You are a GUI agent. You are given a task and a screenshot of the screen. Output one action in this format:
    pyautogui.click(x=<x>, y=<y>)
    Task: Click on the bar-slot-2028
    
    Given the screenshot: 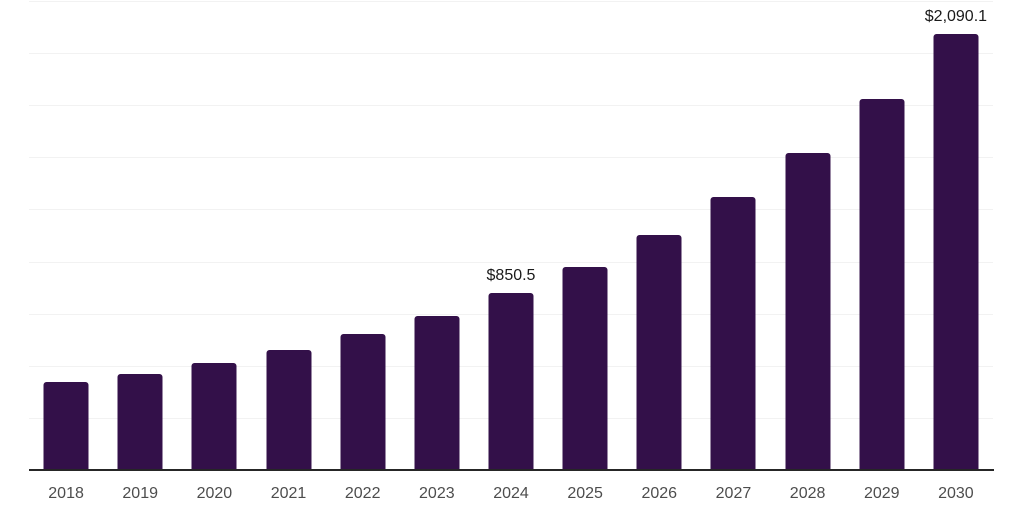 What is the action you would take?
    pyautogui.click(x=808, y=235)
    